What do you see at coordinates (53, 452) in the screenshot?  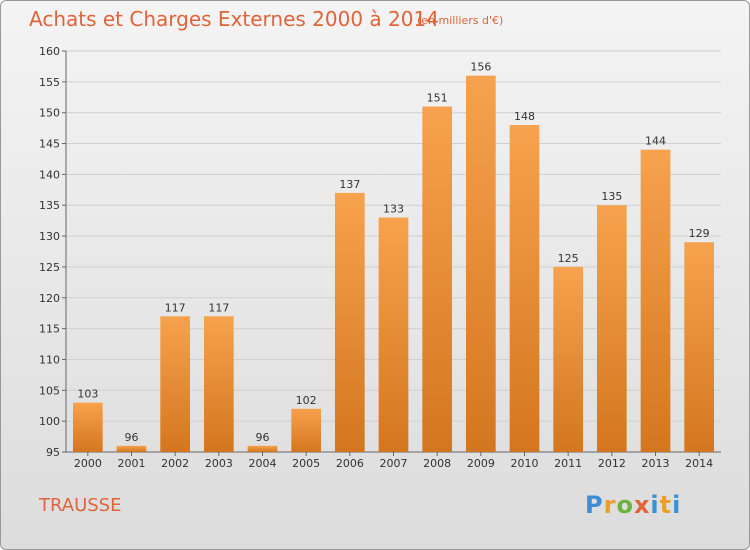 I see `y-tick-label: 95` at bounding box center [53, 452].